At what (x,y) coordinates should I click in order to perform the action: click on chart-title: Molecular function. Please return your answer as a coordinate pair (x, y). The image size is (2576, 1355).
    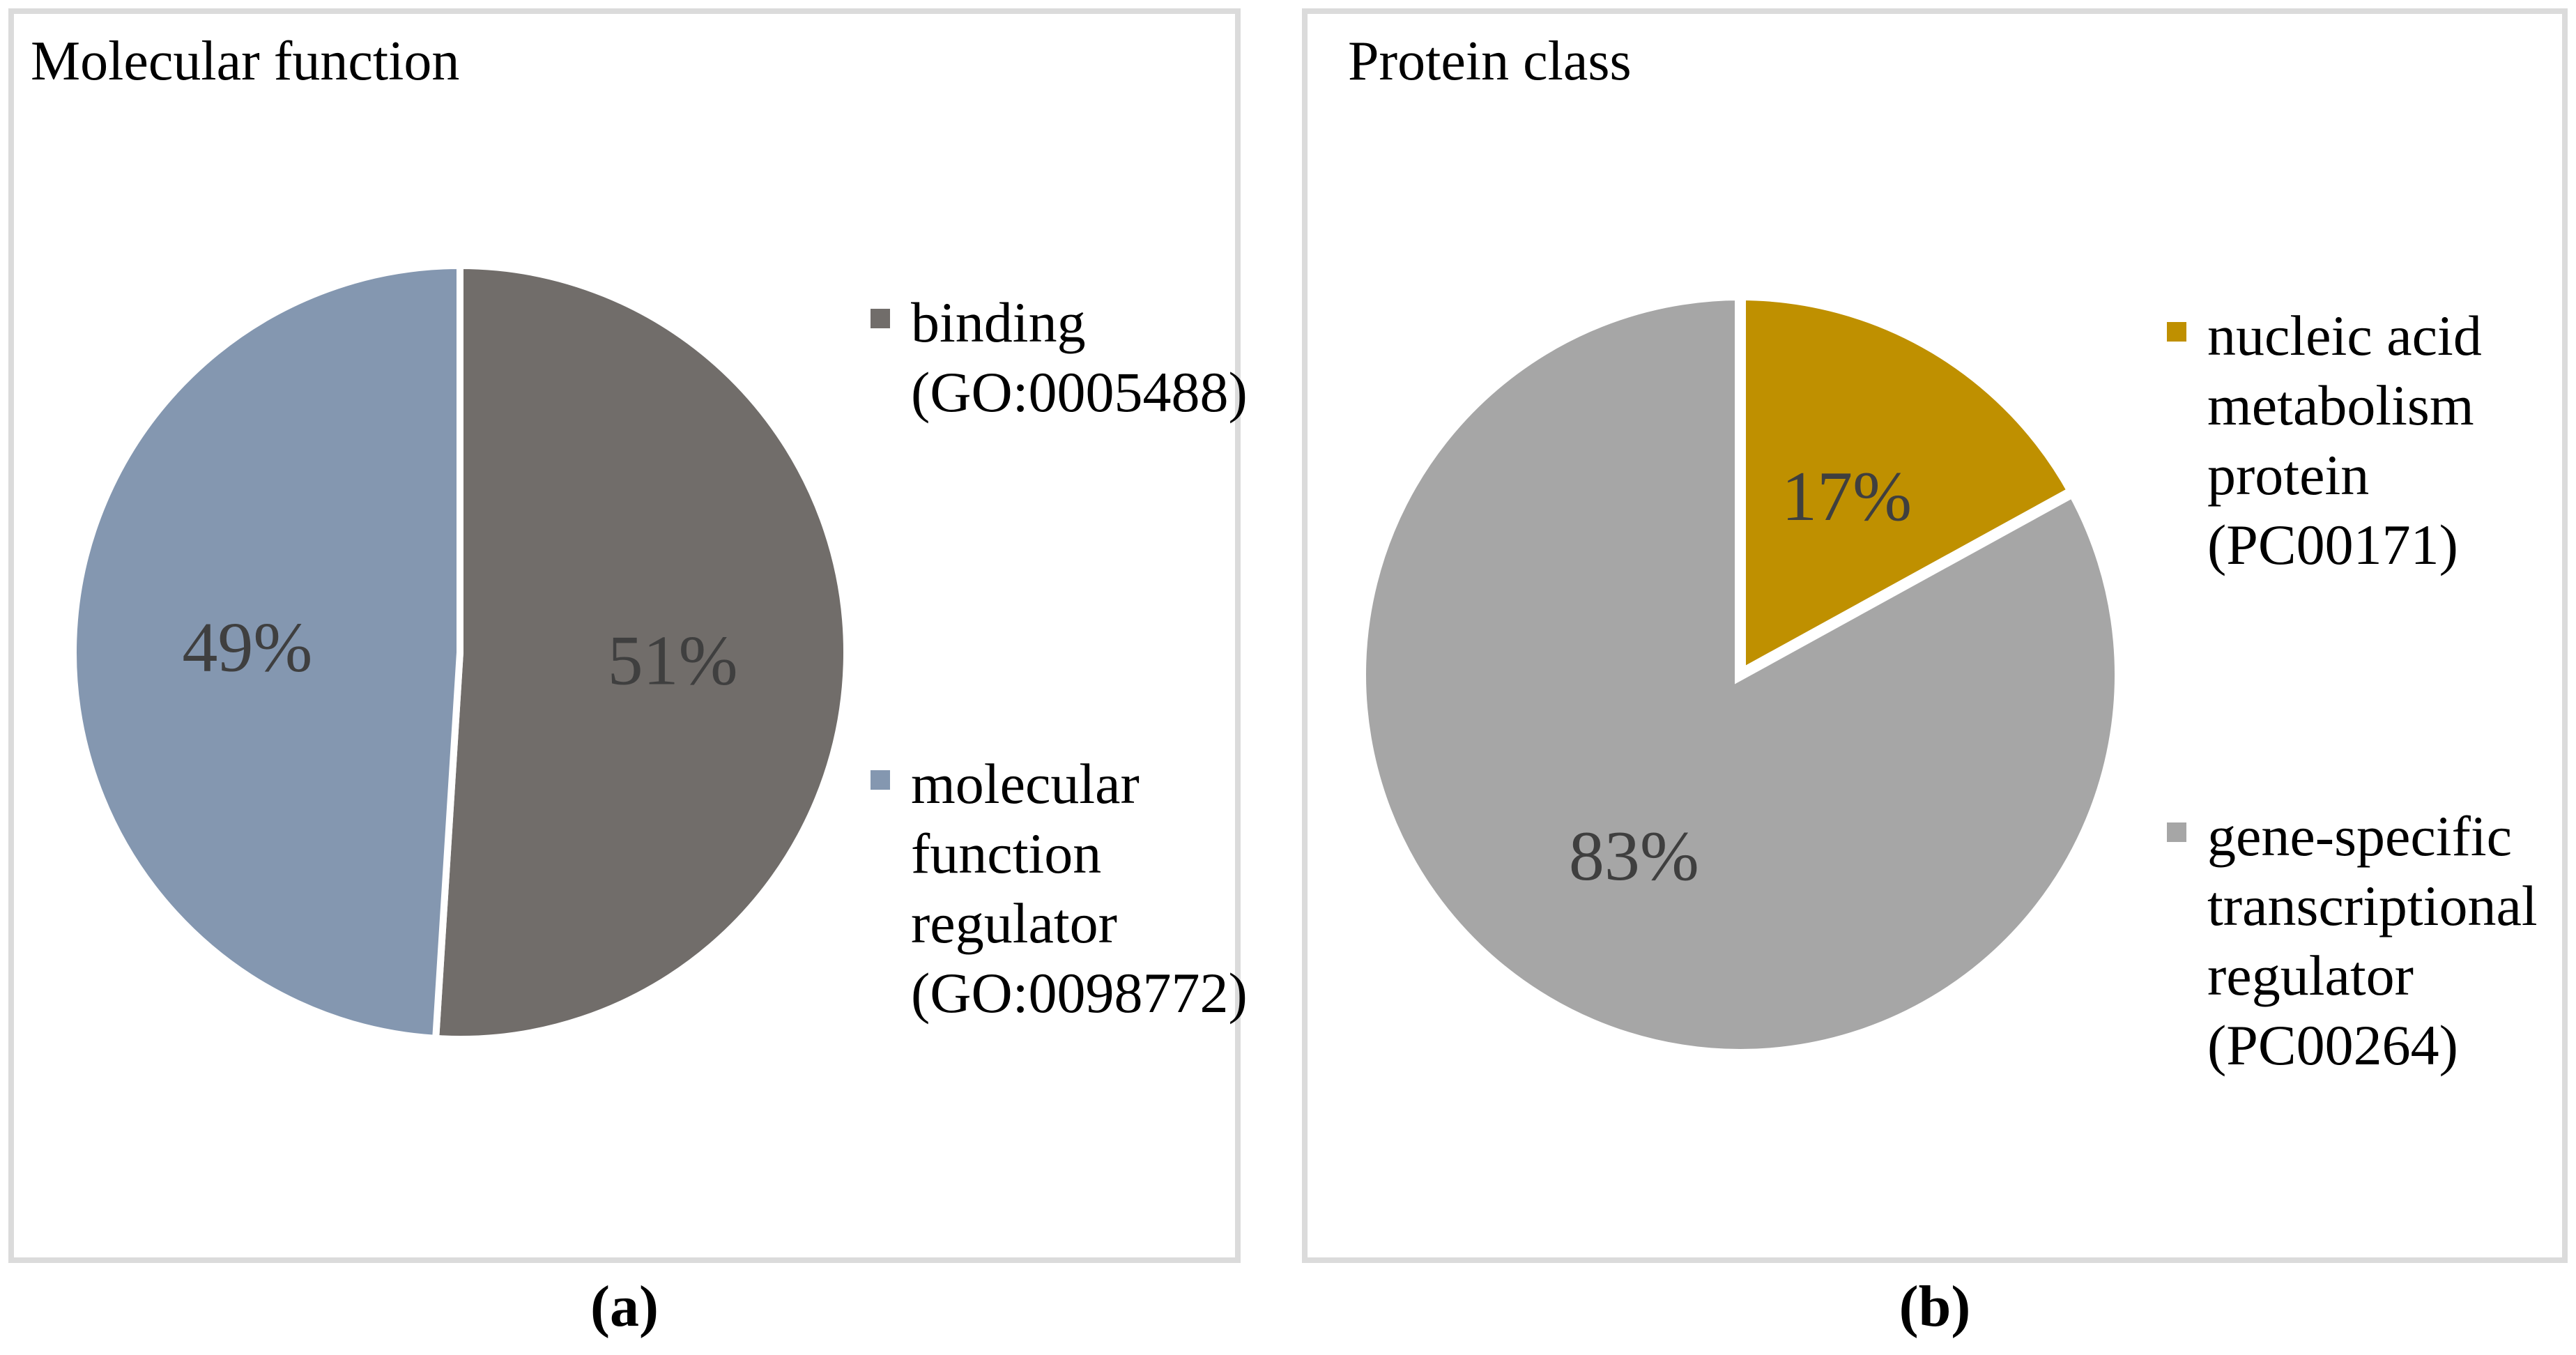
    Looking at the image, I should click on (245, 61).